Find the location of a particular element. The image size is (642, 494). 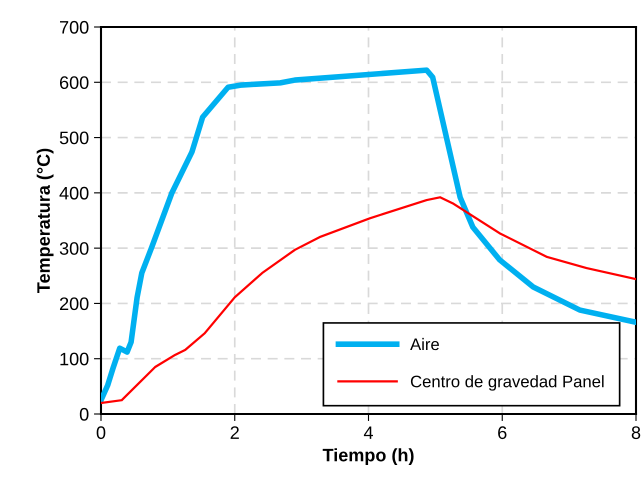

x-tick-label: 4 is located at coordinates (368, 432).